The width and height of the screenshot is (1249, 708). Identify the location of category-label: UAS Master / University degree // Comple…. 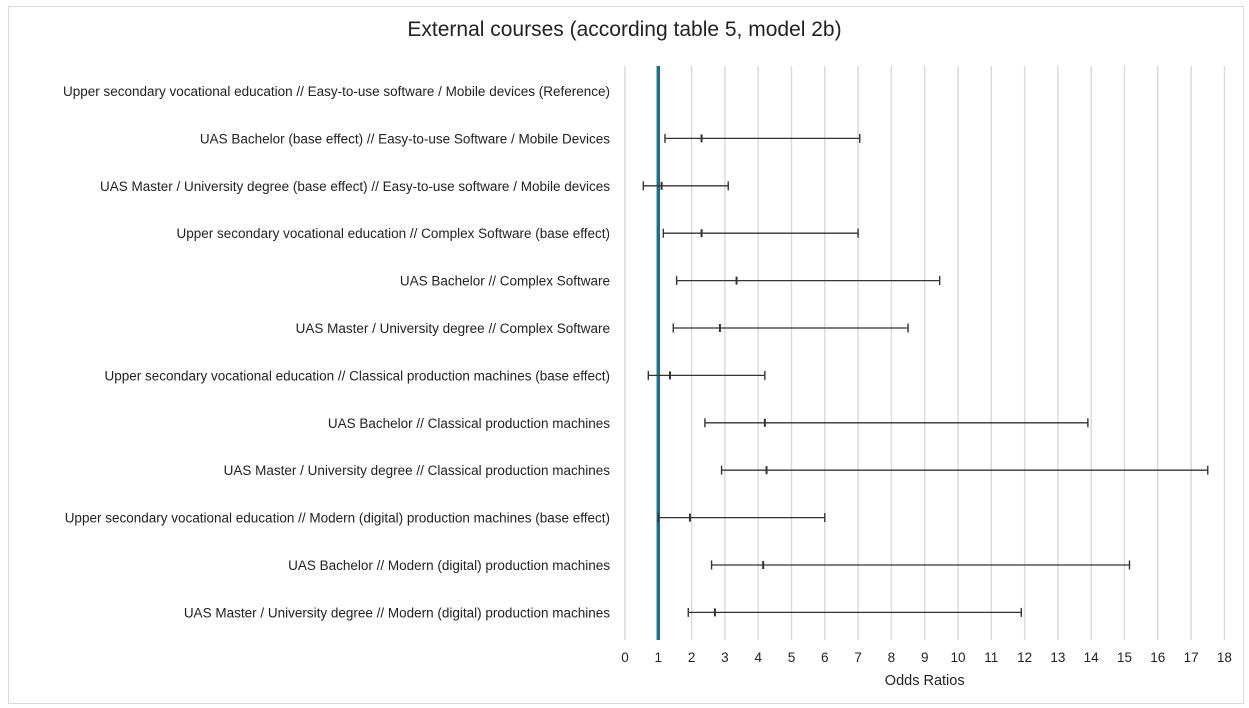
(453, 328).